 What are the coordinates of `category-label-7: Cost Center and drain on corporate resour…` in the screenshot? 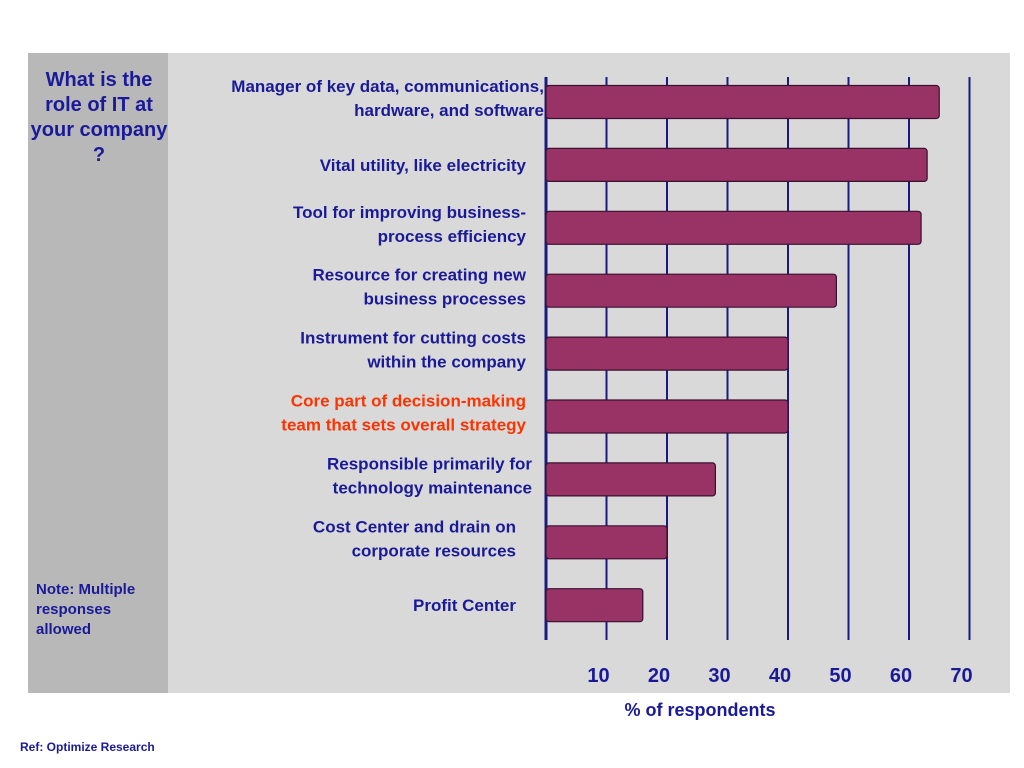 It's located at (414, 538).